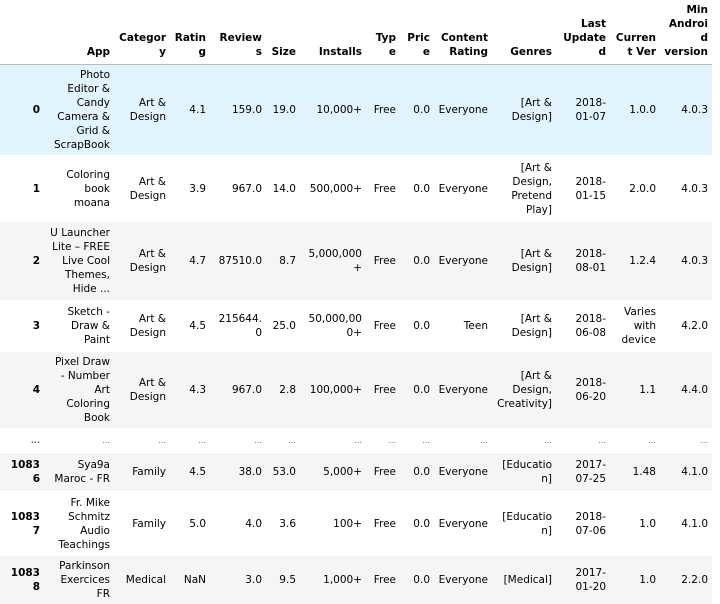  I want to click on cell-installs: 50,000,000+, so click(335, 326).